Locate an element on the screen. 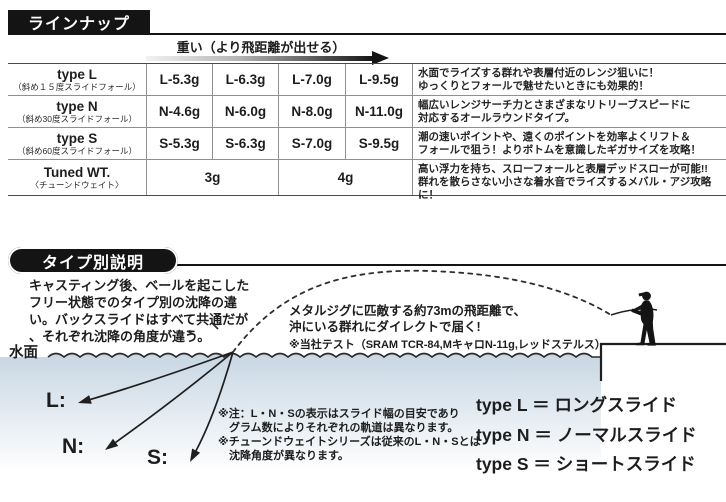 The width and height of the screenshot is (726, 502). type-name: Tuned WT. is located at coordinates (77, 172).